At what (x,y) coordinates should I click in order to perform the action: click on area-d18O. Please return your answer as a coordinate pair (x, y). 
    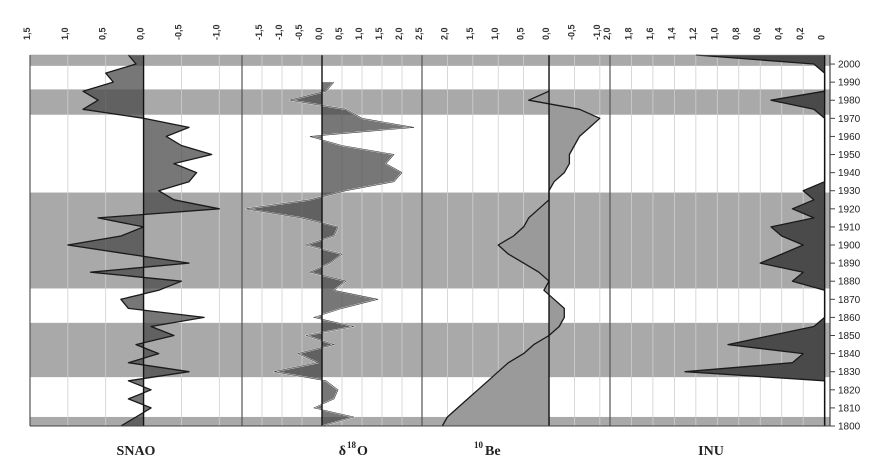
    Looking at the image, I should click on (330, 254).